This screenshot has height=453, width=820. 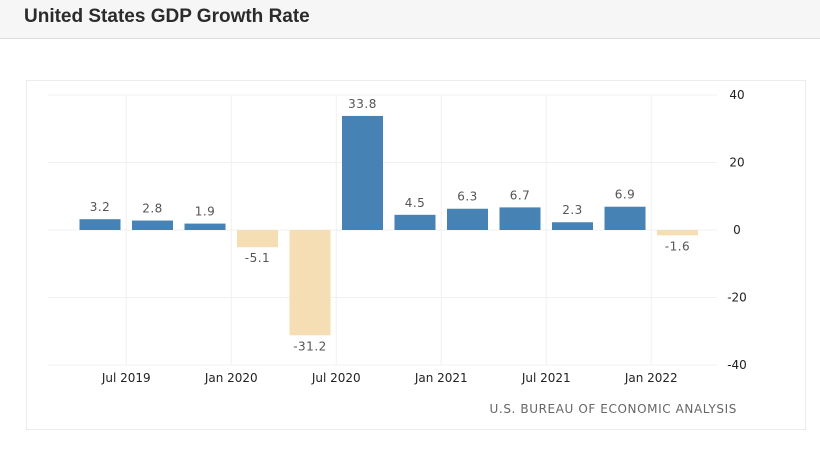 I want to click on bar-q2-2020, so click(x=310, y=283).